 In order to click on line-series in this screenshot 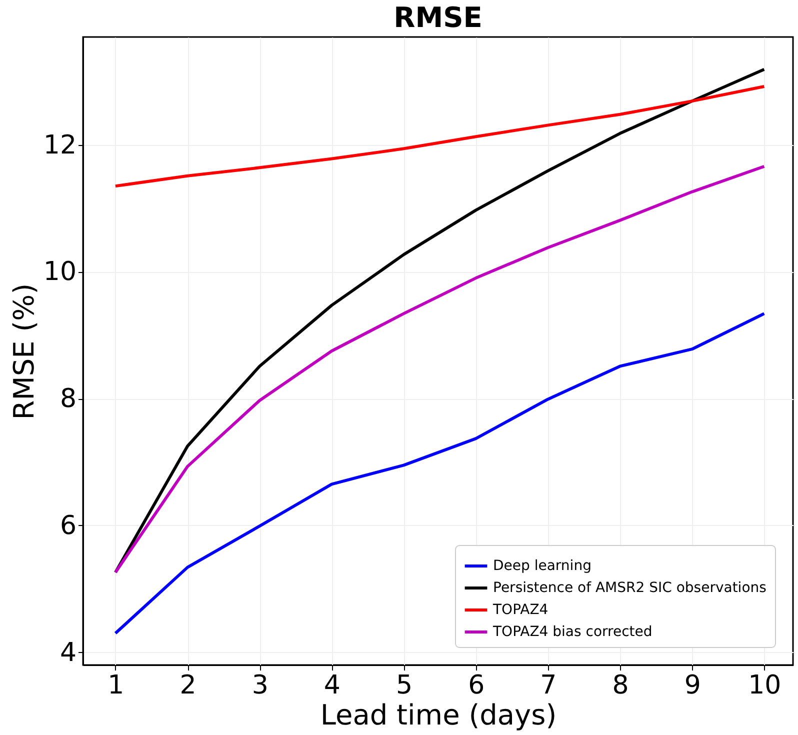, I will do `click(440, 136)`.